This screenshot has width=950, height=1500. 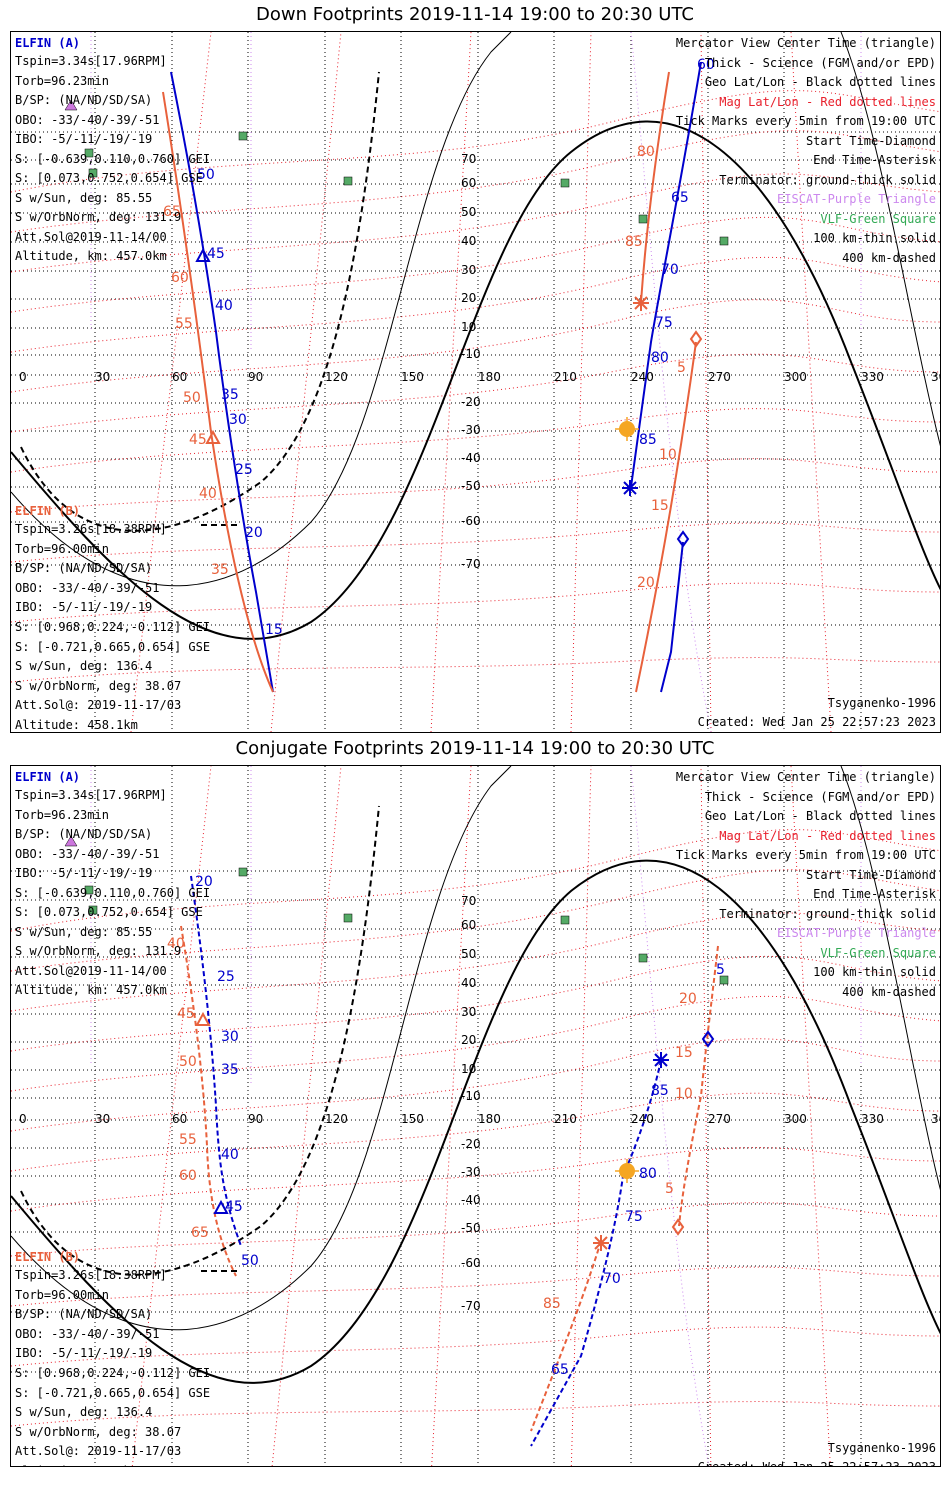 I want to click on lon-label: 240, so click(x=642, y=377).